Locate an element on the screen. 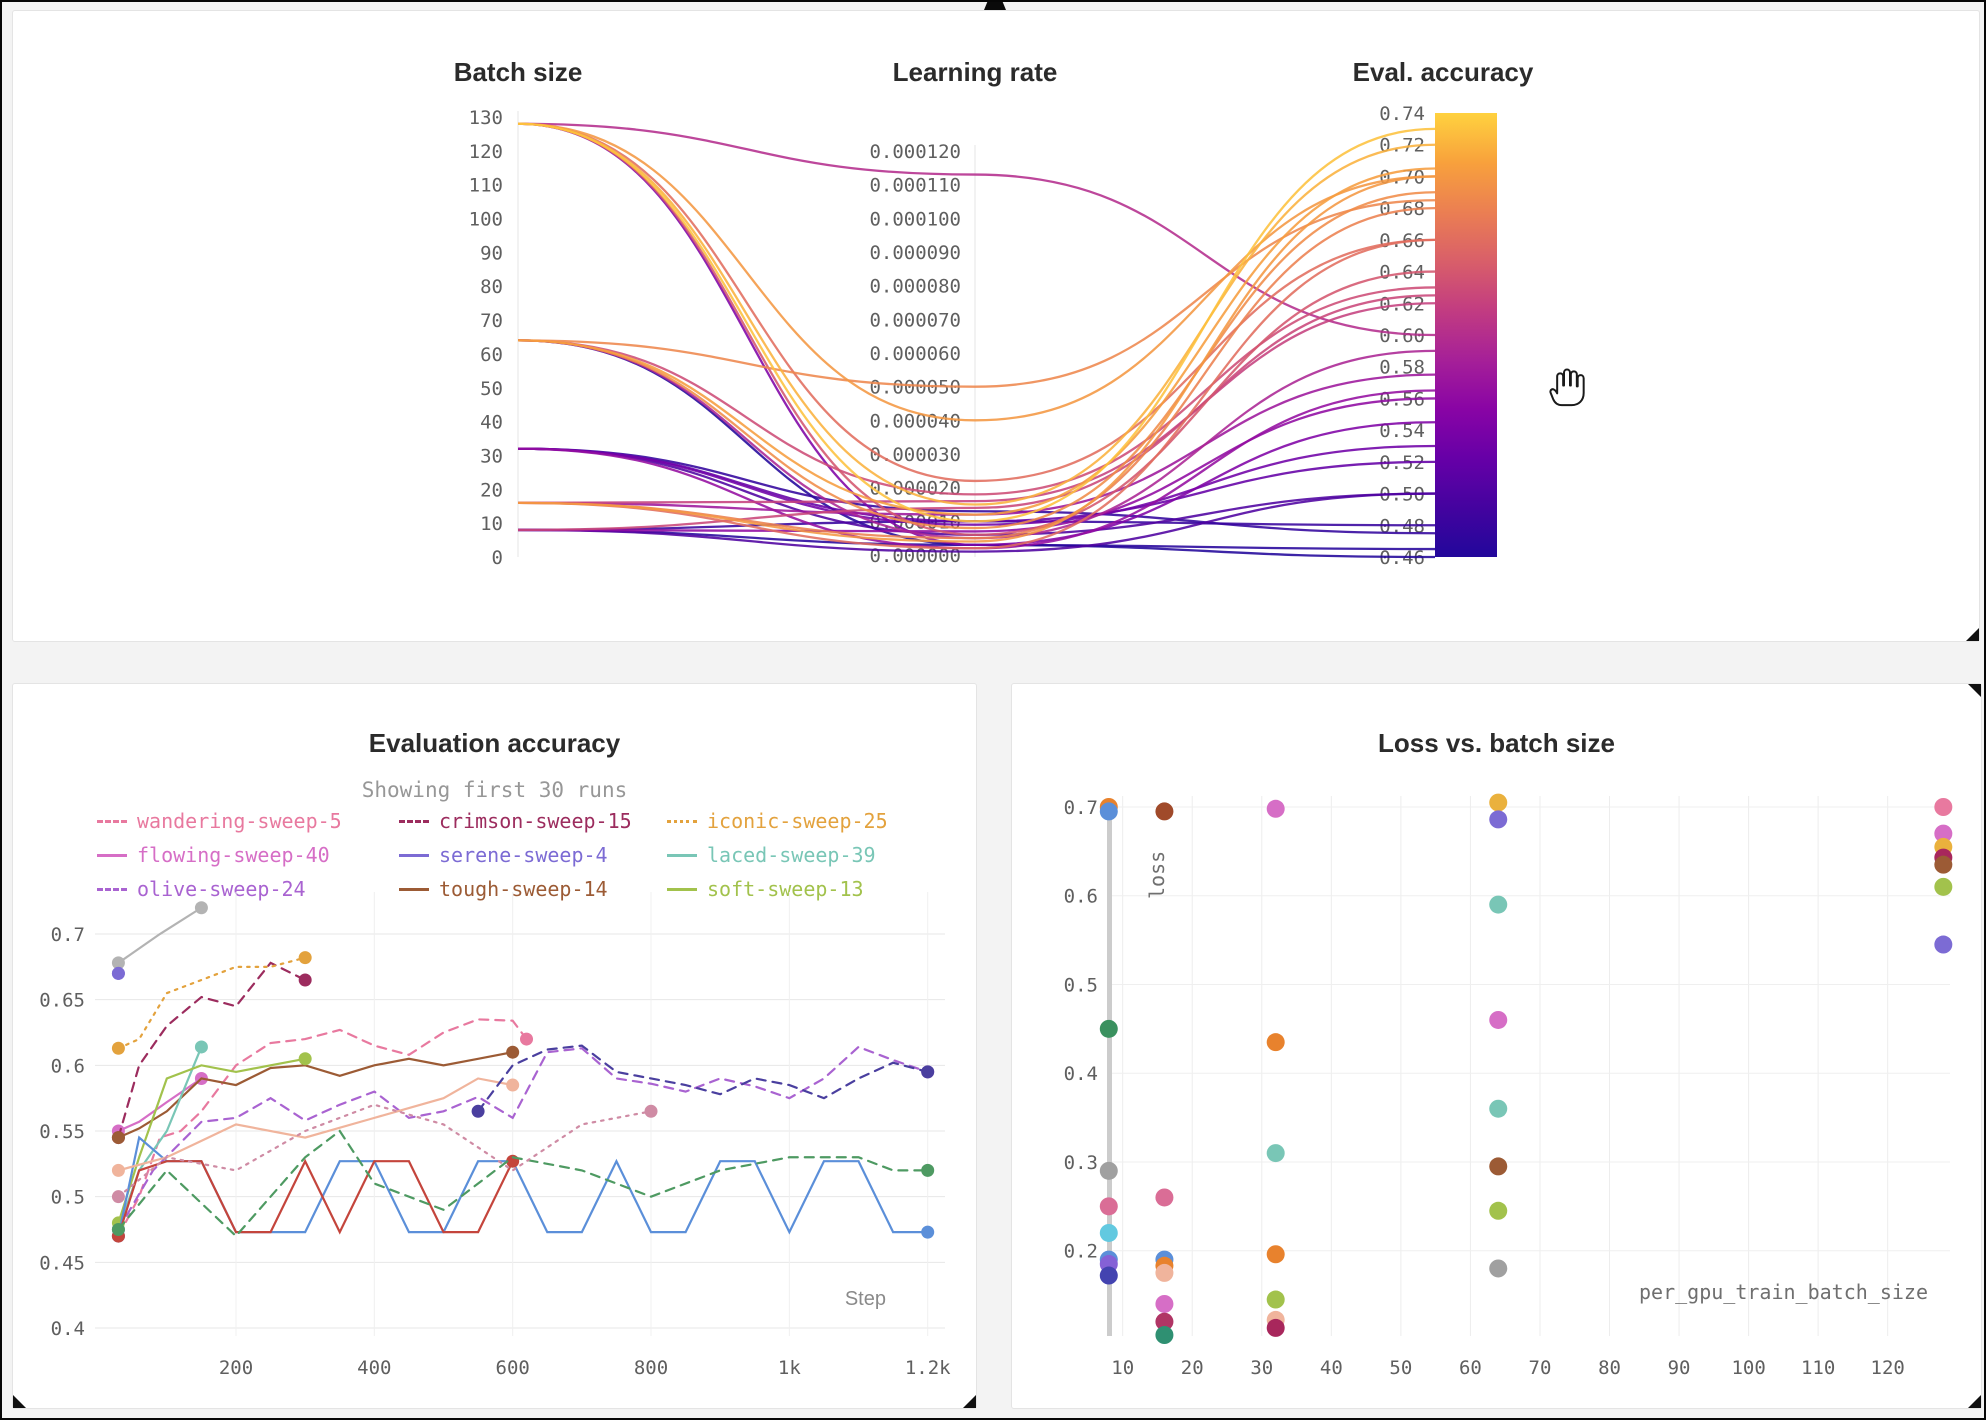 This screenshot has height=1420, width=1986. svg-text: 1k is located at coordinates (789, 1368).